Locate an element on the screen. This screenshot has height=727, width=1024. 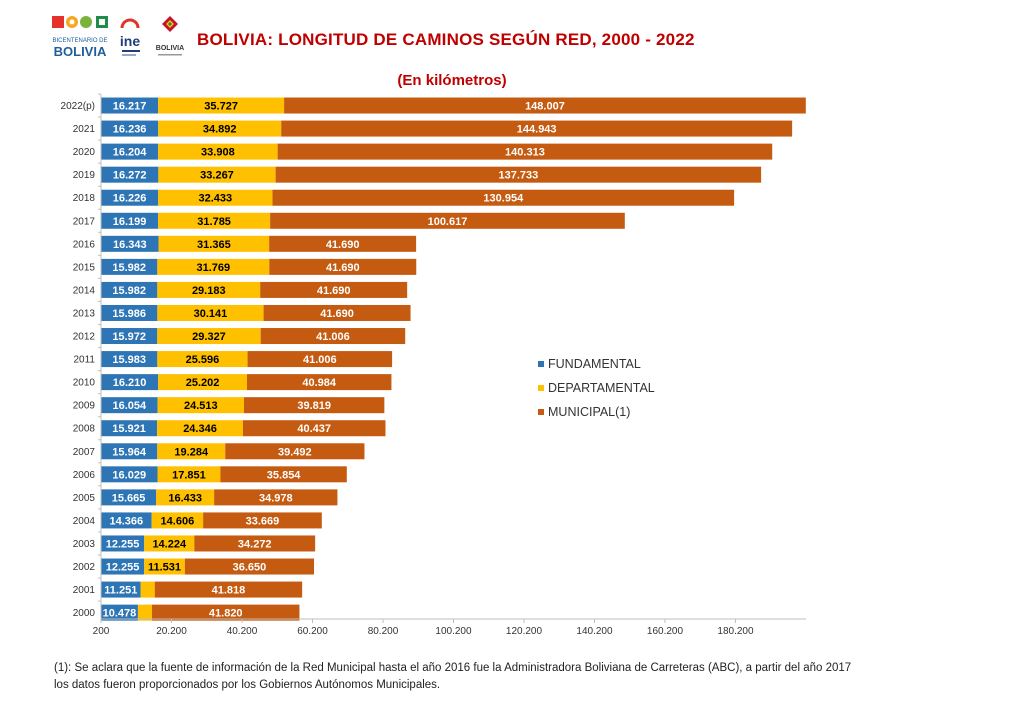
data-label: 16.029 is located at coordinates (129, 475).